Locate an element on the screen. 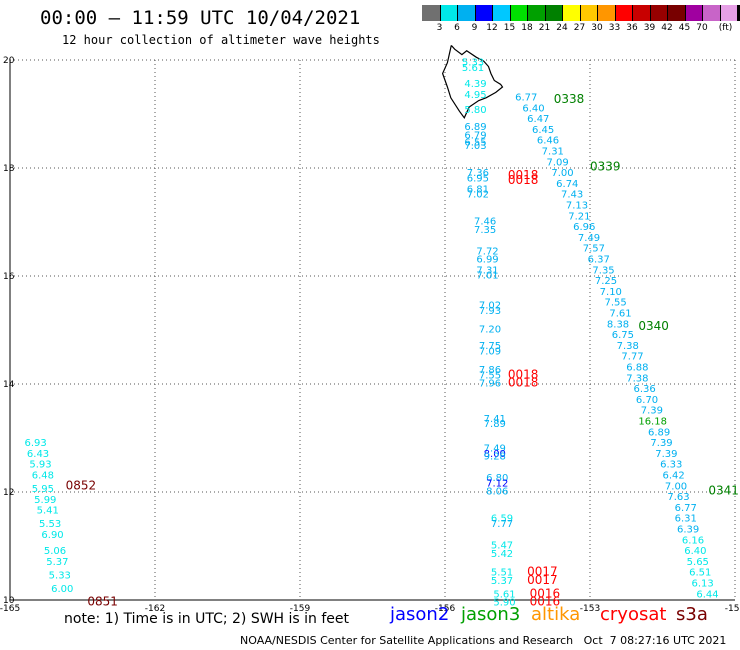 Image resolution: width=740 pixels, height=650 pixels. wave-height-label: 6.47 is located at coordinates (538, 119).